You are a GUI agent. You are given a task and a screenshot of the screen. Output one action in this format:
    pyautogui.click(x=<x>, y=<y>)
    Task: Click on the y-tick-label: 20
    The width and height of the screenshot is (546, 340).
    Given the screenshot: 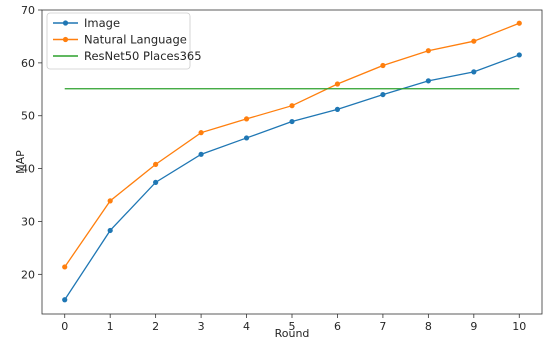 What is the action you would take?
    pyautogui.click(x=28, y=274)
    